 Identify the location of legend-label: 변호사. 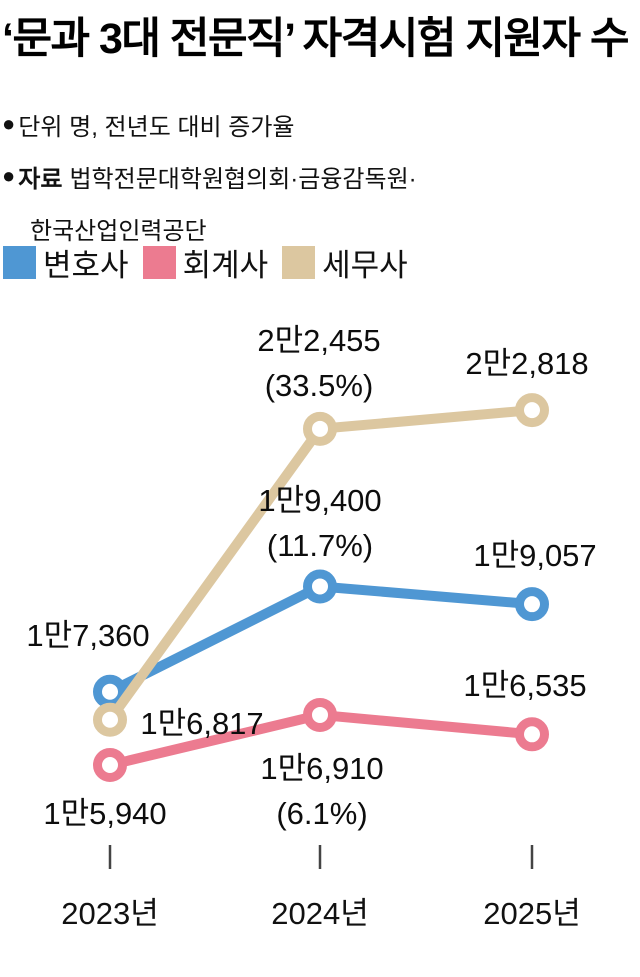
(86, 265).